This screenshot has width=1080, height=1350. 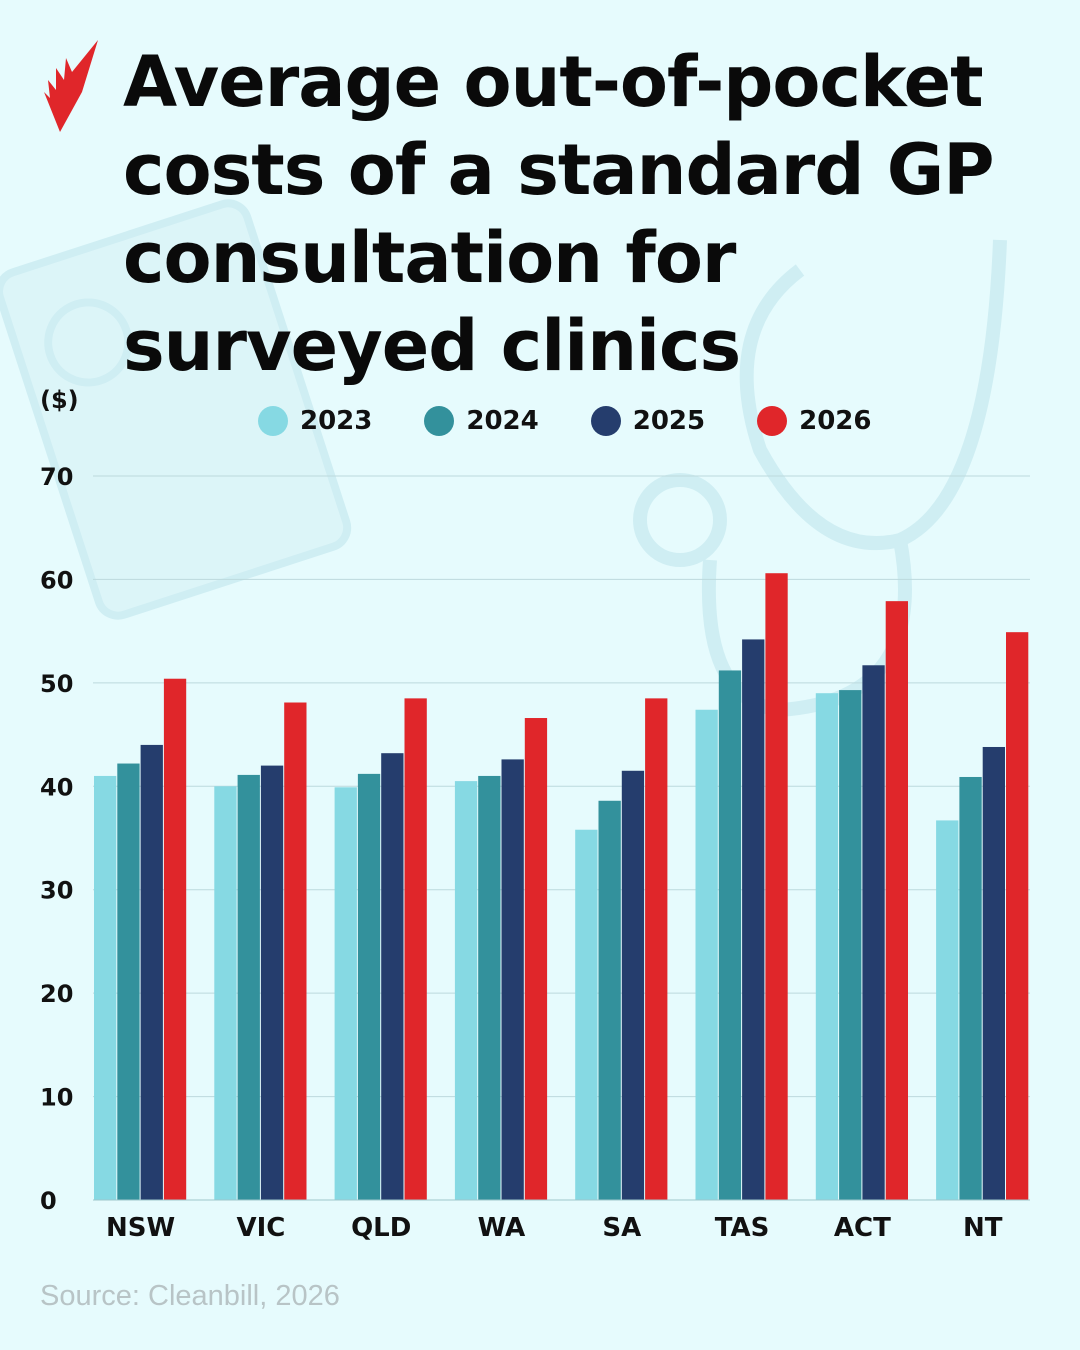 What do you see at coordinates (176, 409) in the screenshot?
I see `clipboard-icon` at bounding box center [176, 409].